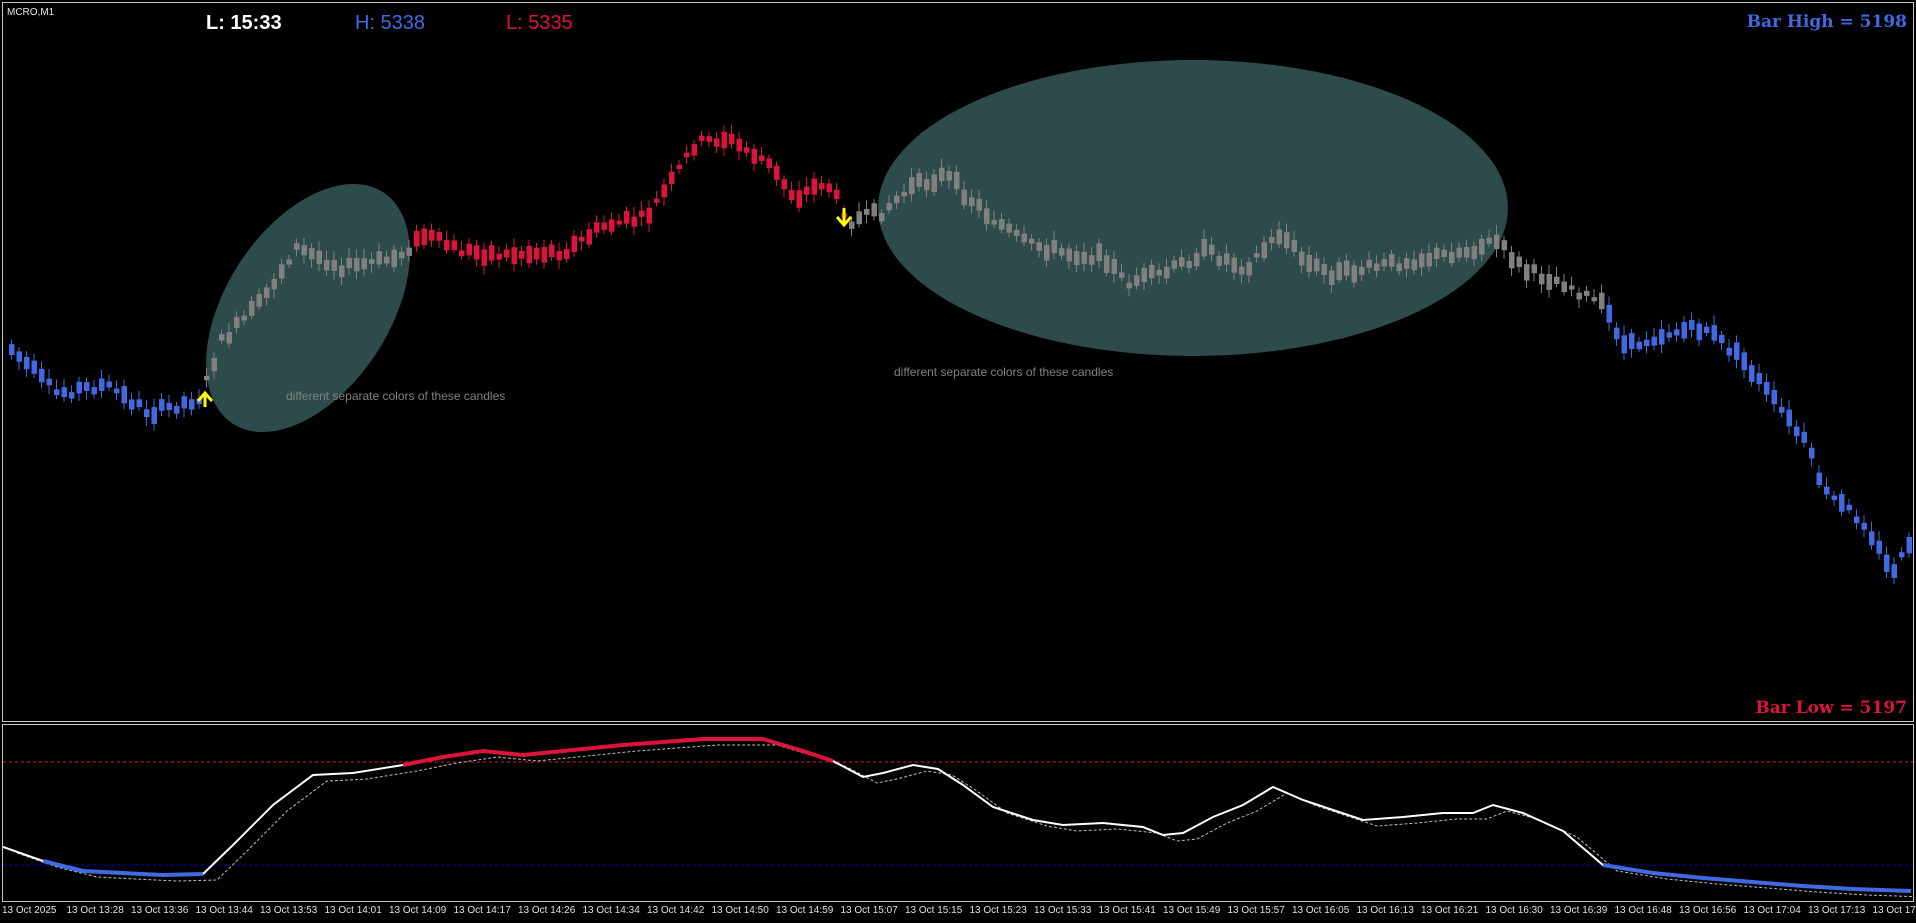 The image size is (1916, 923). What do you see at coordinates (244, 23) in the screenshot?
I see `hud-clock: L: 15:33` at bounding box center [244, 23].